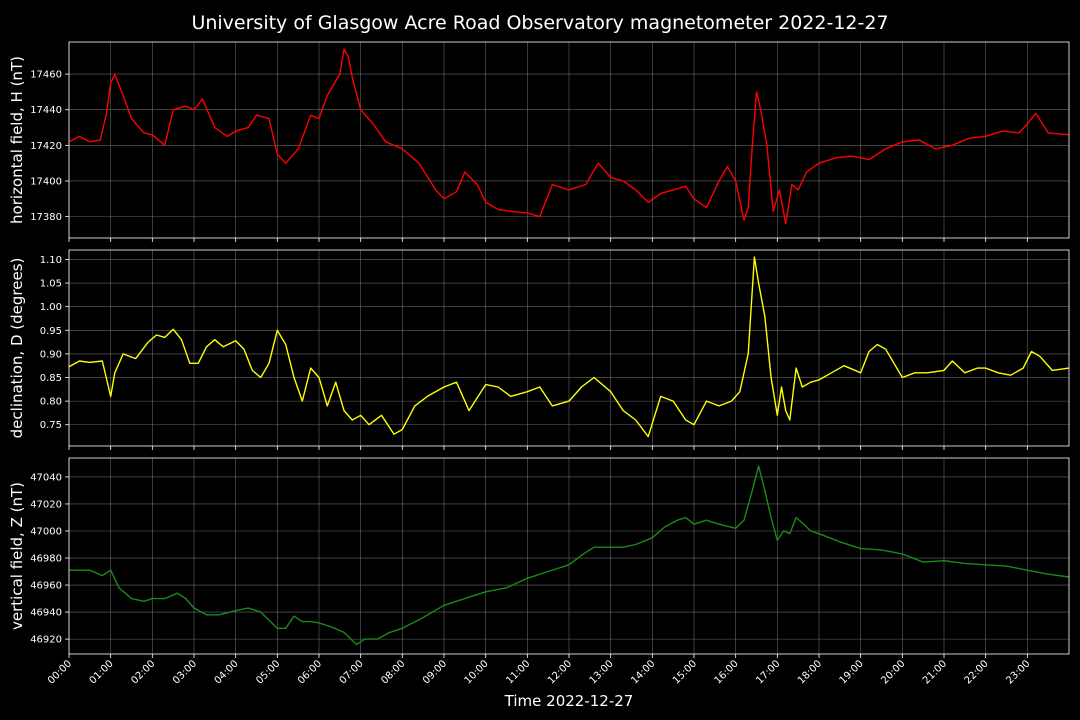 Image resolution: width=1080 pixels, height=720 pixels. What do you see at coordinates (977, 672) in the screenshot?
I see `x-tick-label: 22:00` at bounding box center [977, 672].